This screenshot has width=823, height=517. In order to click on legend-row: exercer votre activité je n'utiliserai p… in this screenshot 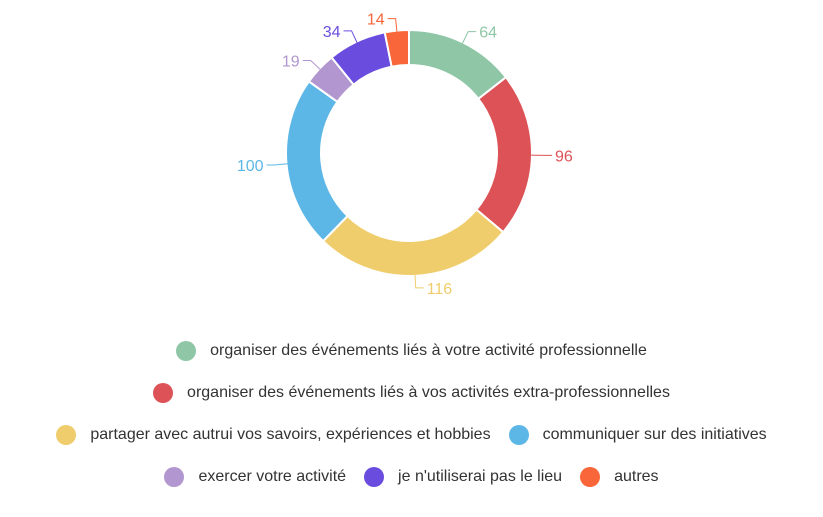, I will do `click(411, 477)`.